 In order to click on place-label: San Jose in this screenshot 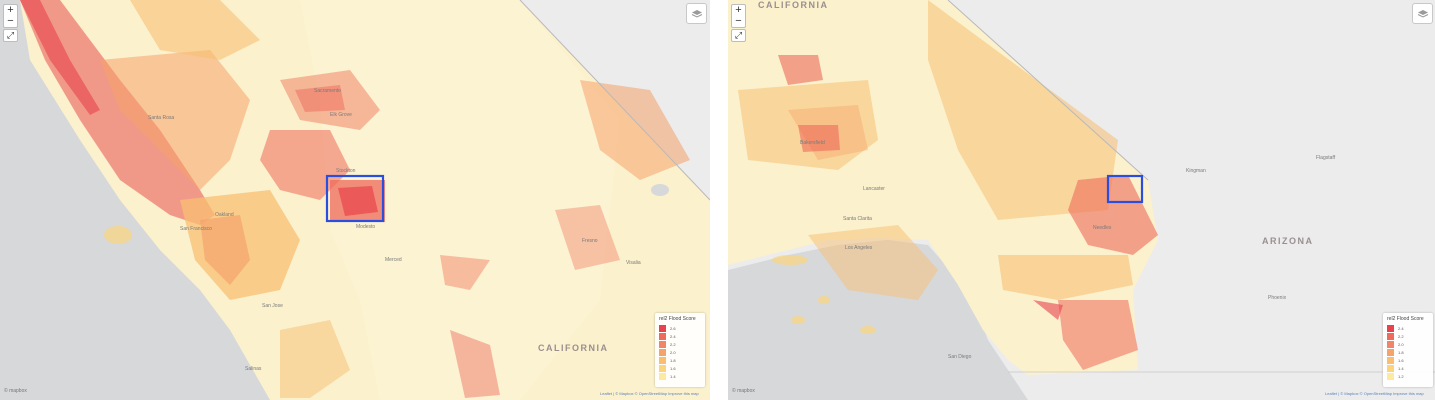, I will do `click(272, 306)`.